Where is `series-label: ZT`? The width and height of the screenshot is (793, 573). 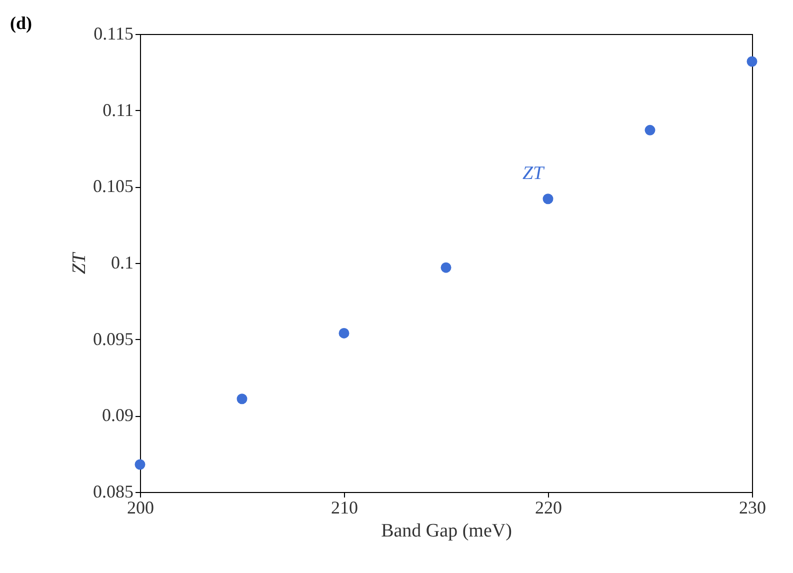
series-label: ZT is located at coordinates (533, 173).